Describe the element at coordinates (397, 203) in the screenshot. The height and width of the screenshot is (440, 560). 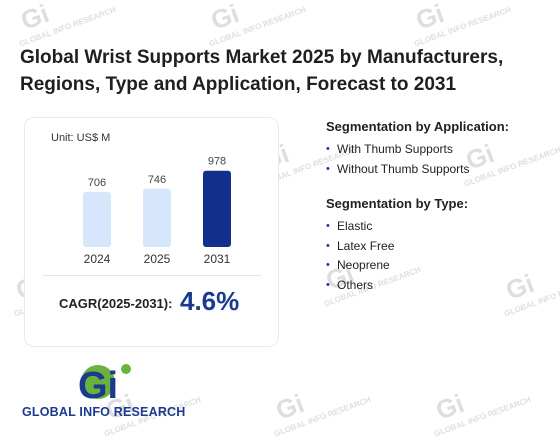
I see `segmentation-type-title: Segmentation by Type:` at that location.